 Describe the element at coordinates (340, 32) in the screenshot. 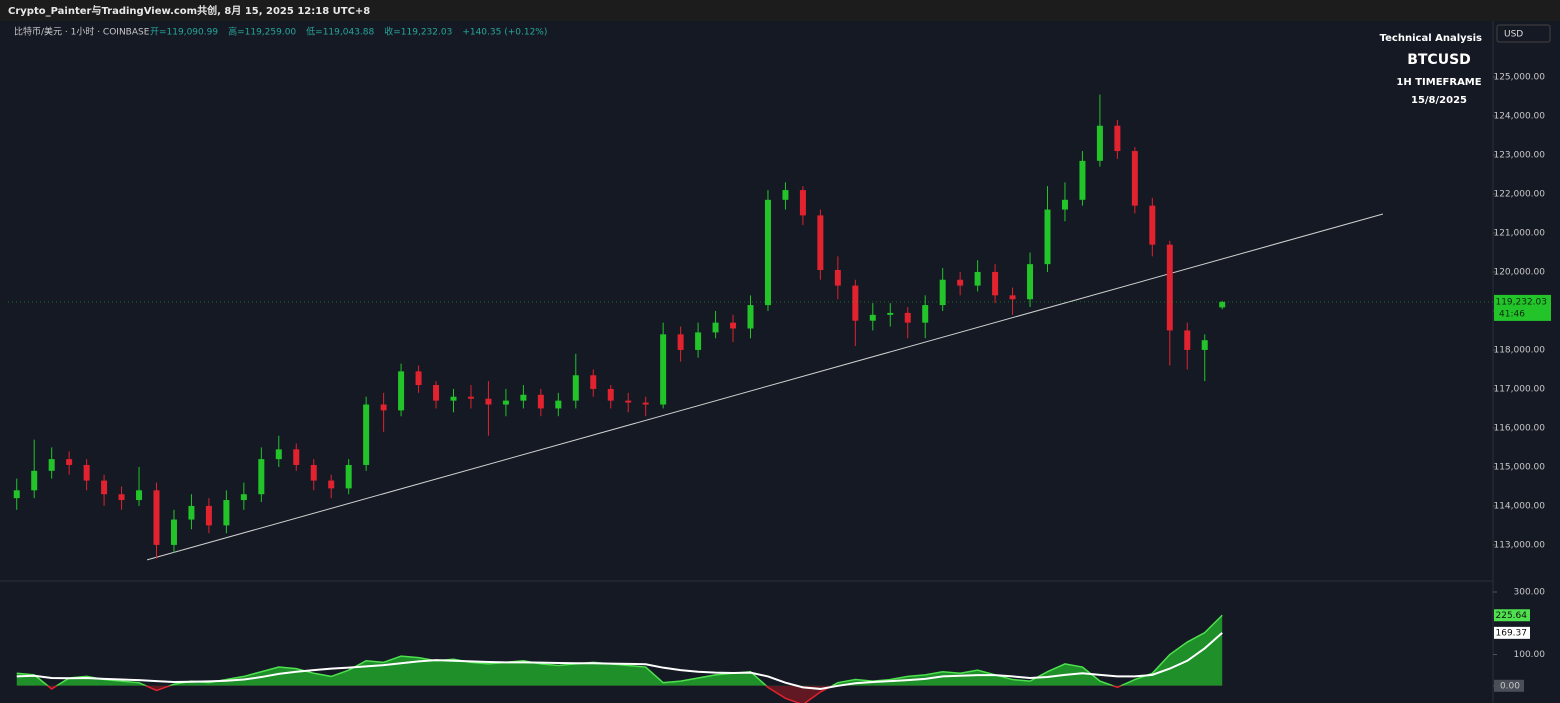

I see `ohlc-value: 低=119,043.88` at that location.